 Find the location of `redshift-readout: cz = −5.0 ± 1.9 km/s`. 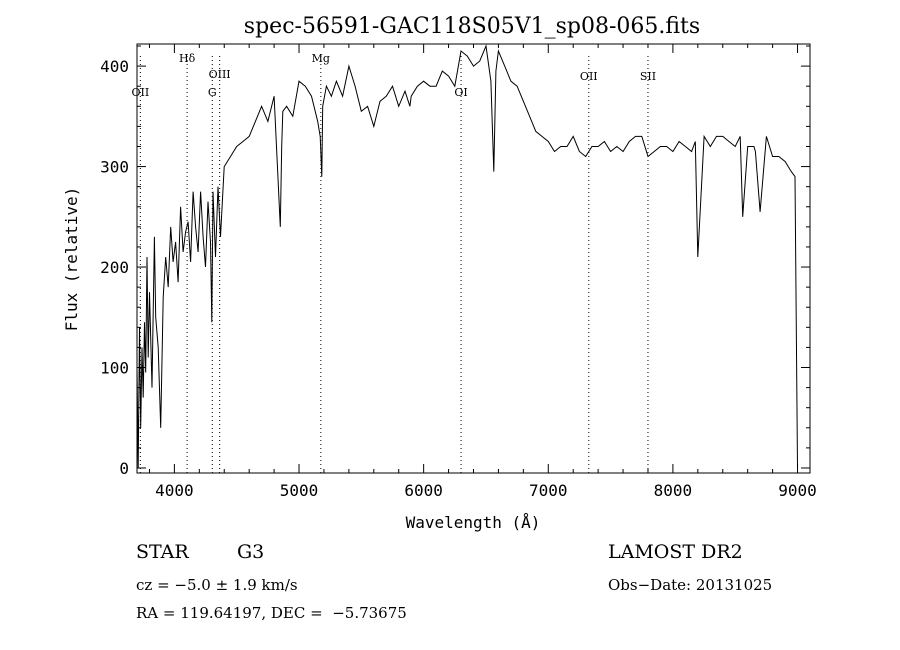

redshift-readout: cz = −5.0 ± 1.9 km/s is located at coordinates (217, 585).